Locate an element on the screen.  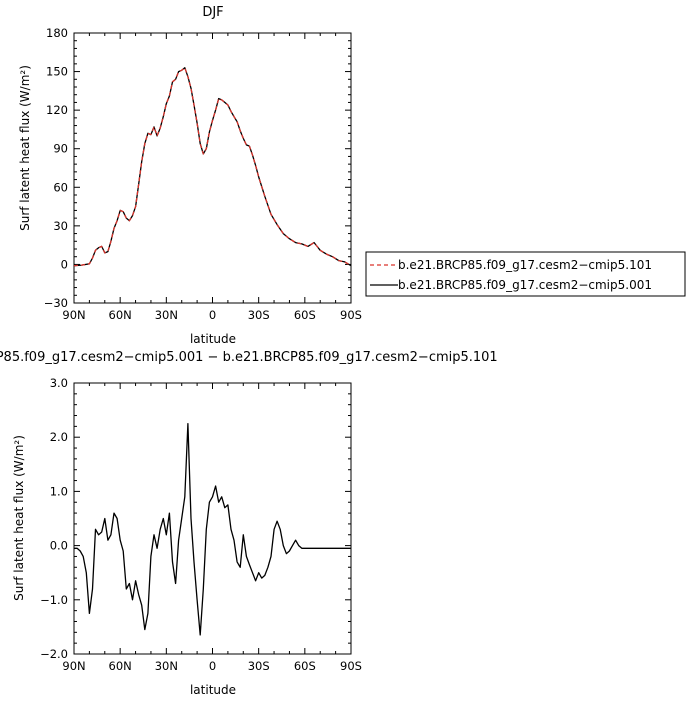
bottom-y-tick-label: 3.0 is located at coordinates (59, 383).